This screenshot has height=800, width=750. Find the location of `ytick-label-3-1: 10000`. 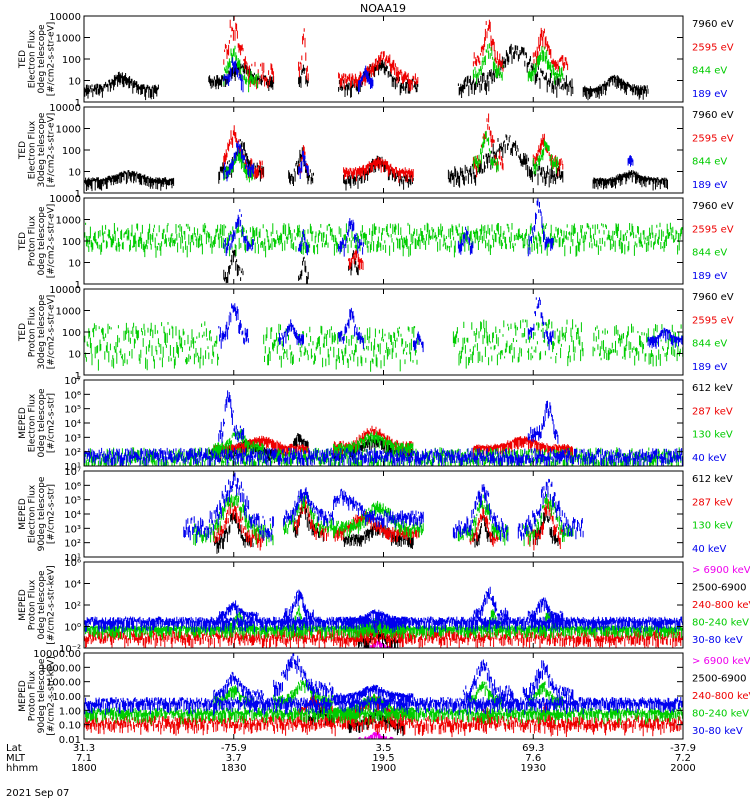

ytick-label-3-1: 10000 is located at coordinates (65, 199).